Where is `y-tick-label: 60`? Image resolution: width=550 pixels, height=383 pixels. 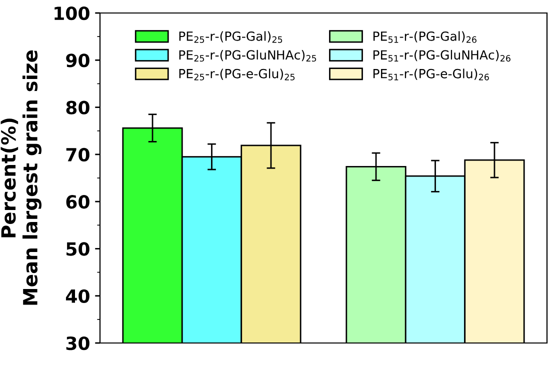
y-tick-label: 60 is located at coordinates (78, 202).